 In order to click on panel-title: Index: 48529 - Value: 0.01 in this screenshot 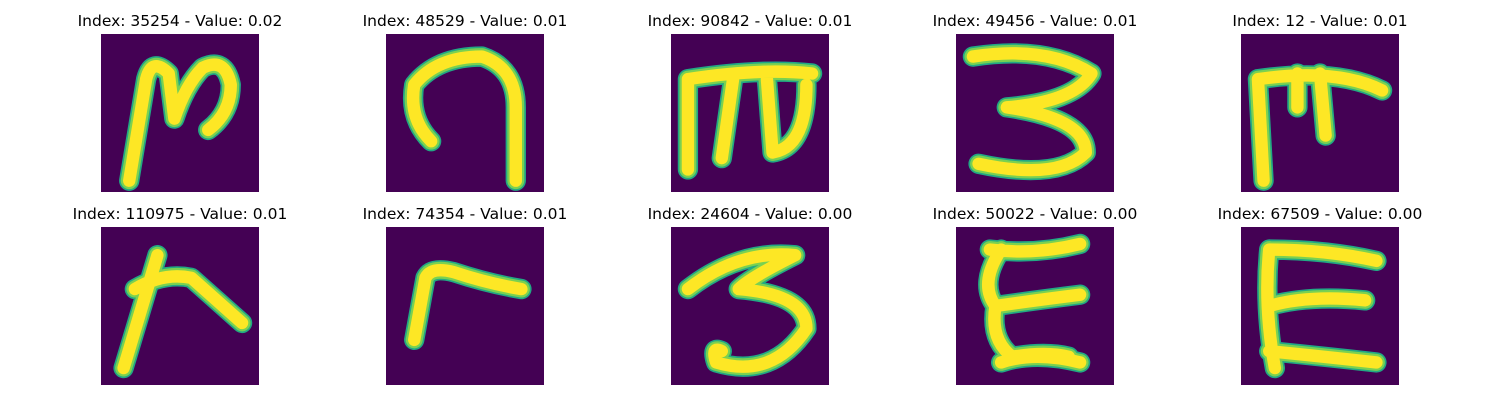, I will do `click(465, 21)`.